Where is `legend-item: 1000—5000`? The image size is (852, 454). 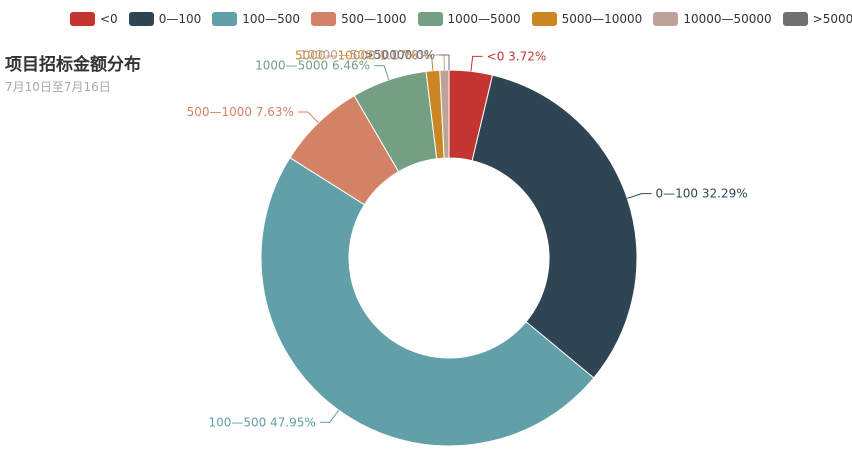
legend-item: 1000—5000 is located at coordinates (469, 19).